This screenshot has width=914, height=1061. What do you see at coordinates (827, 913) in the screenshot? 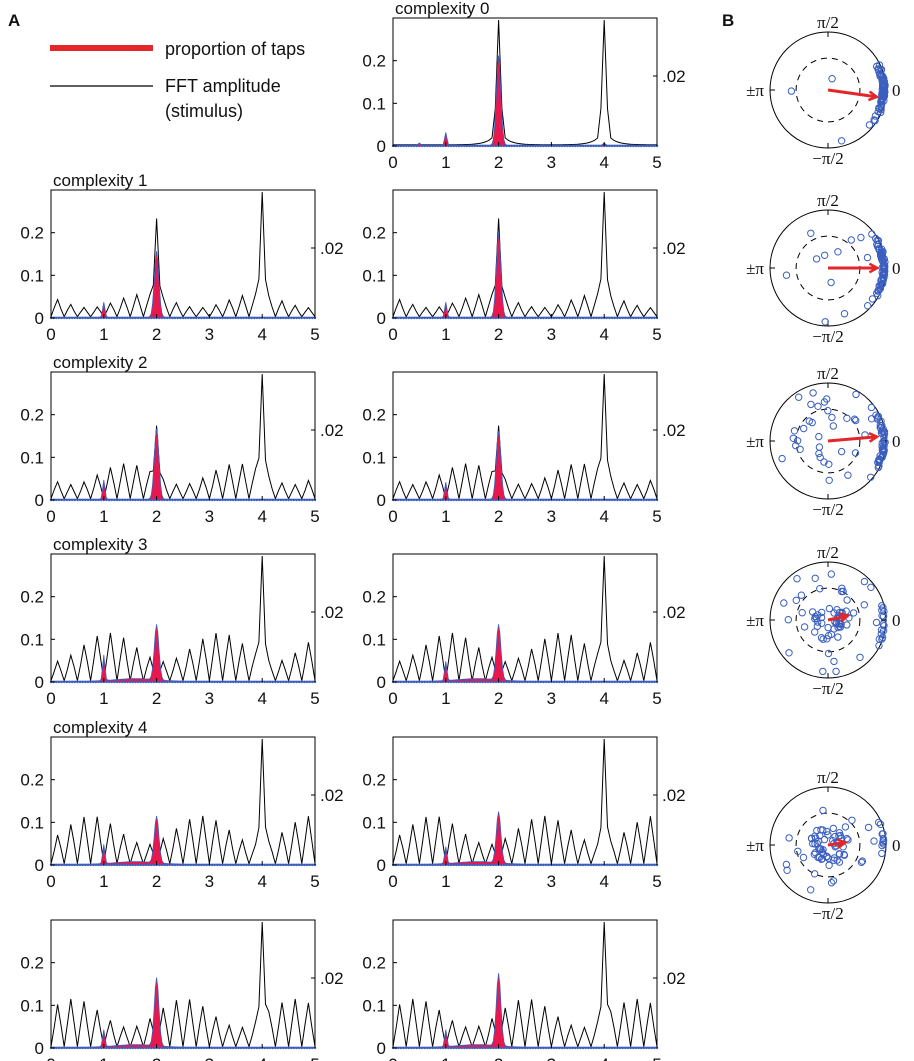
I see `polar-label-bottom: −π/2` at bounding box center [827, 913].